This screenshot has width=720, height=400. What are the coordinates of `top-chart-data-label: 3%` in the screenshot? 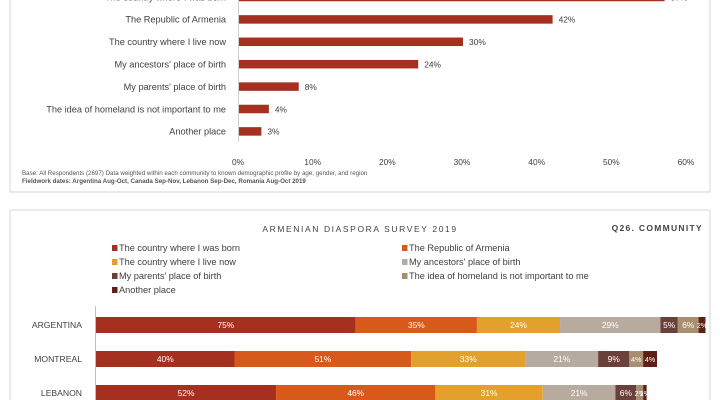 It's located at (273, 132).